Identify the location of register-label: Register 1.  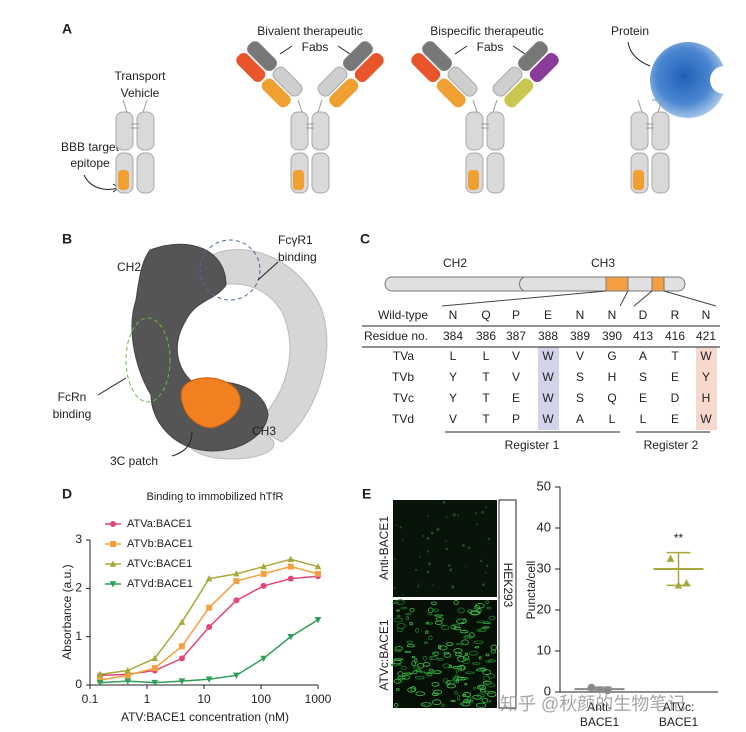
(532, 445).